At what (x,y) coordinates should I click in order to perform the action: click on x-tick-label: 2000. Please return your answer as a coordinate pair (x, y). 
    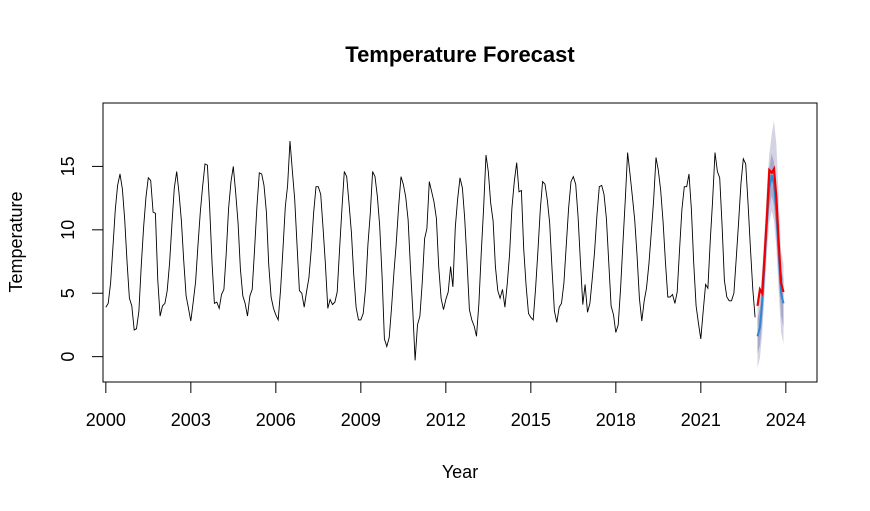
    Looking at the image, I should click on (106, 420).